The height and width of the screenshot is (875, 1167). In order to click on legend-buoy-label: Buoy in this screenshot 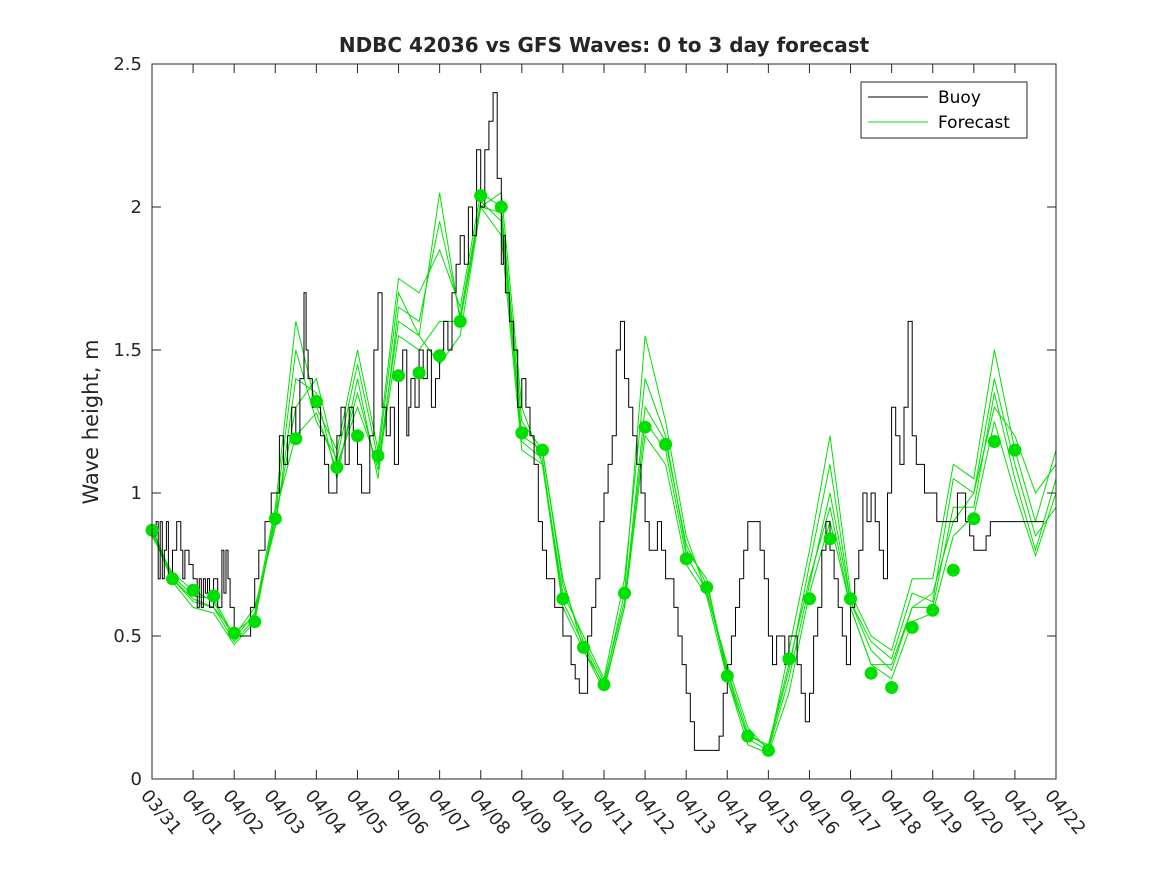, I will do `click(959, 98)`.